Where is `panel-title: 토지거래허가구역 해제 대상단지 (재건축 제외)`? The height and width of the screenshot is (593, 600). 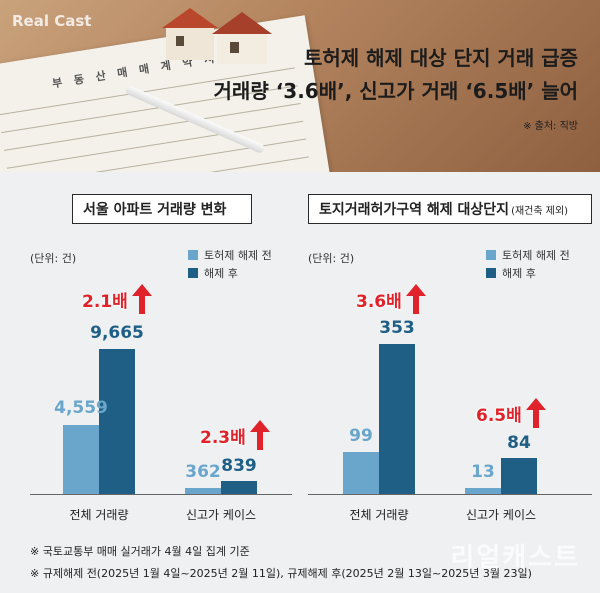 panel-title: 토지거래허가구역 해제 대상단지 (재건축 제외) is located at coordinates (450, 209).